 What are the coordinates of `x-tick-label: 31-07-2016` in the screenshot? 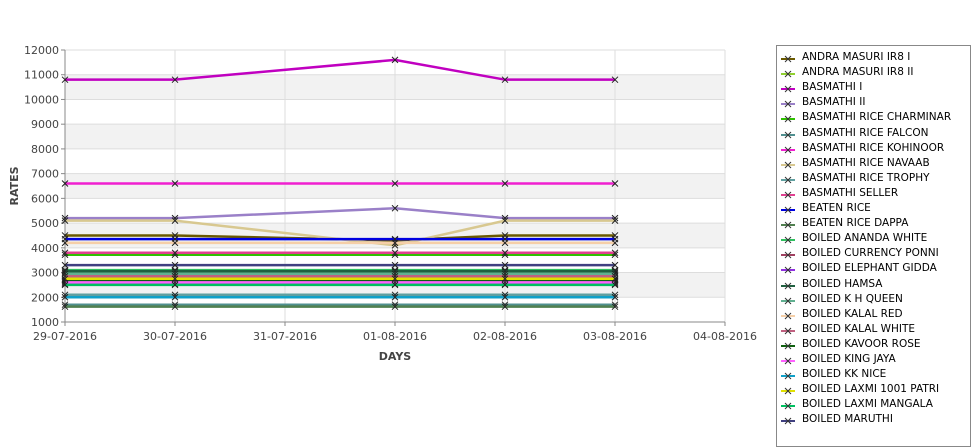 It's located at (285, 336).